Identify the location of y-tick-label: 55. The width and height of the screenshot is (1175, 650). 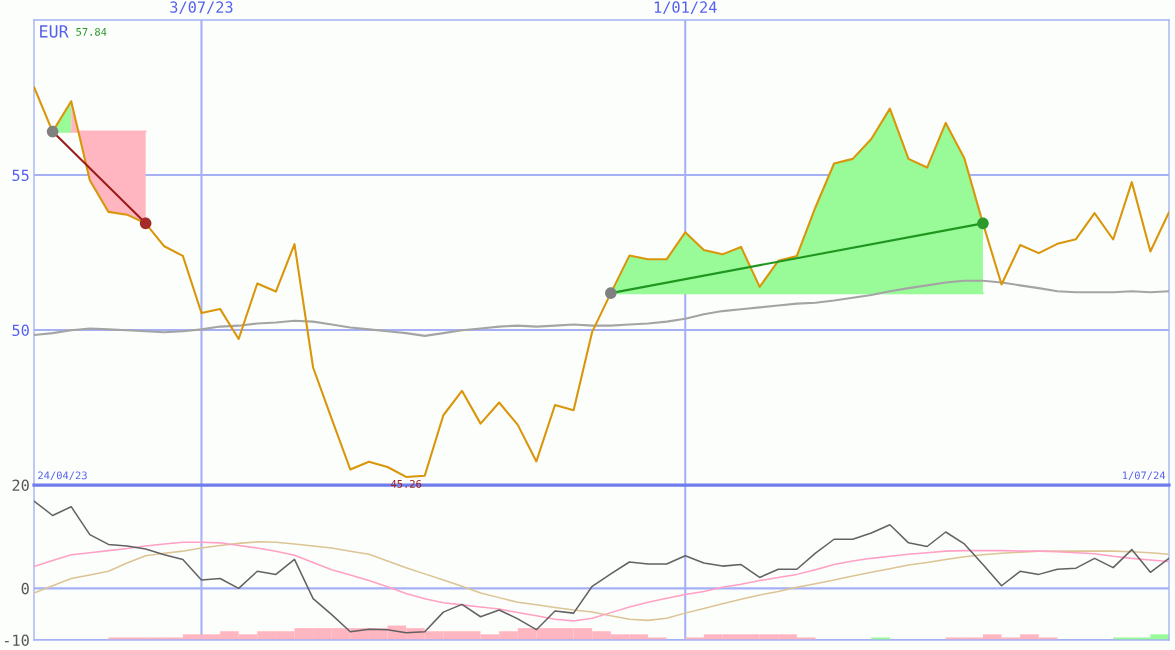
(20, 175).